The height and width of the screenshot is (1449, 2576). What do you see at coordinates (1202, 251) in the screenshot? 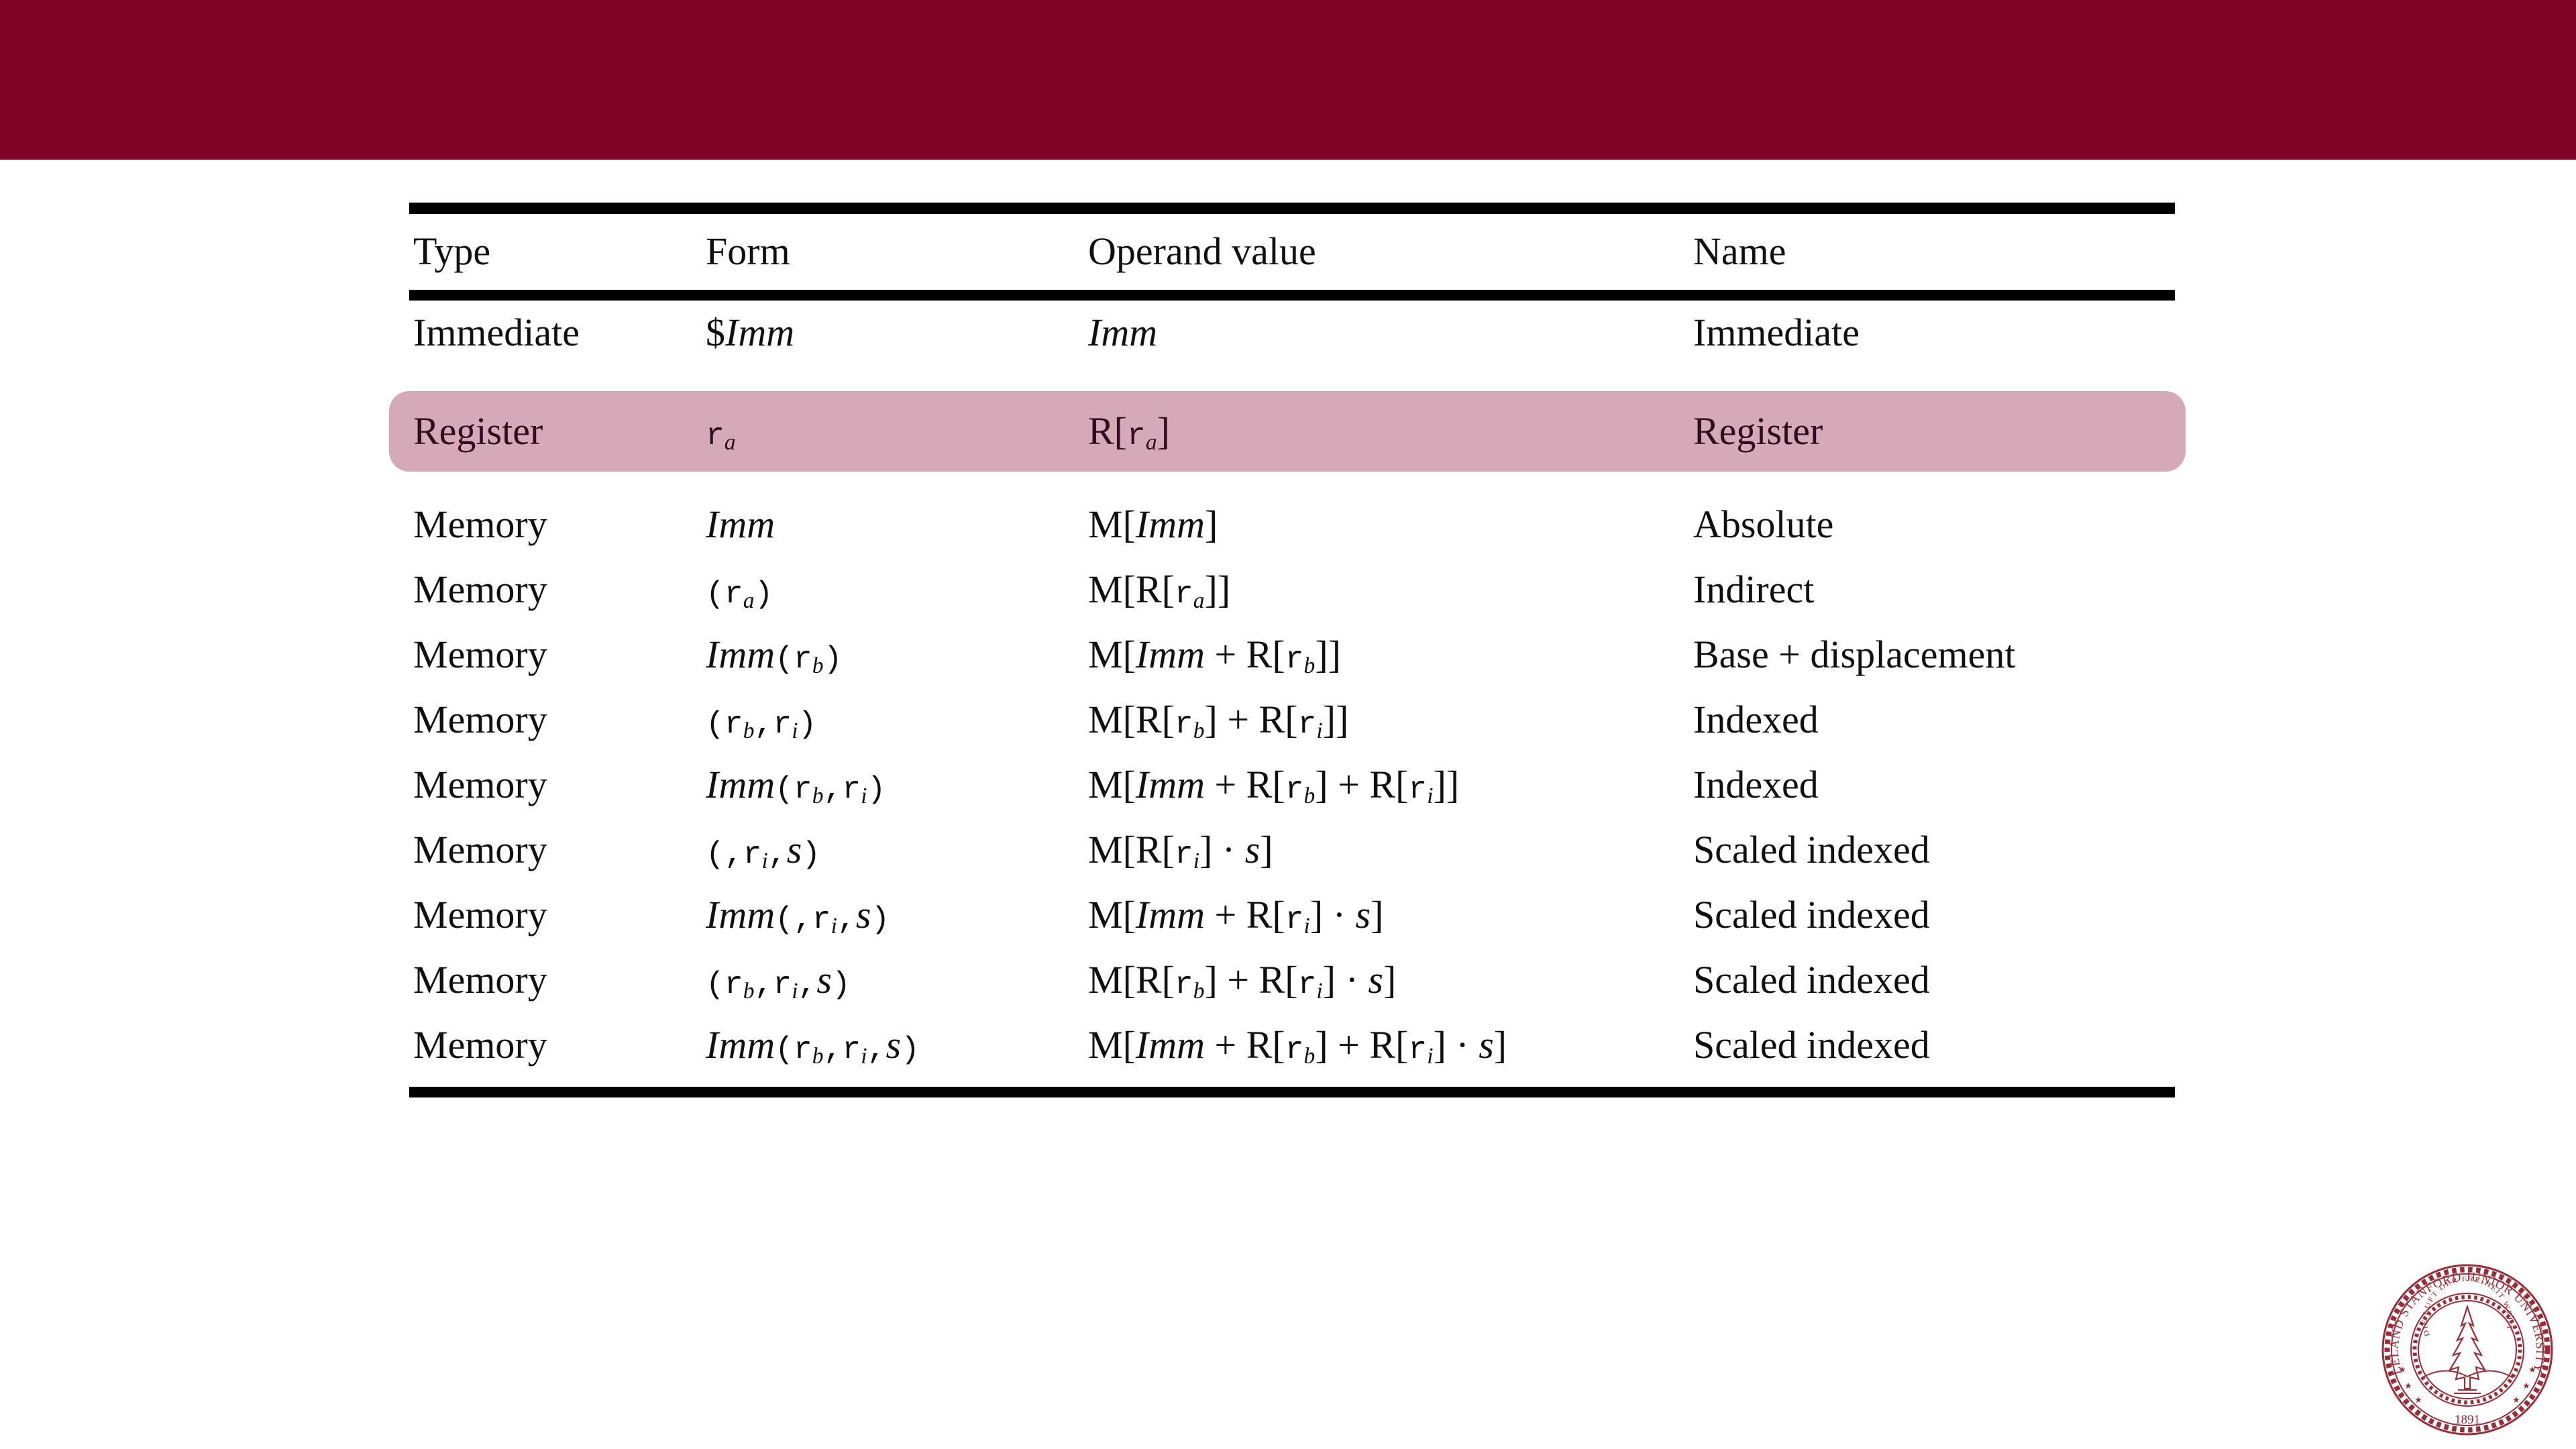
I see `column-header-operand: Operand value` at bounding box center [1202, 251].